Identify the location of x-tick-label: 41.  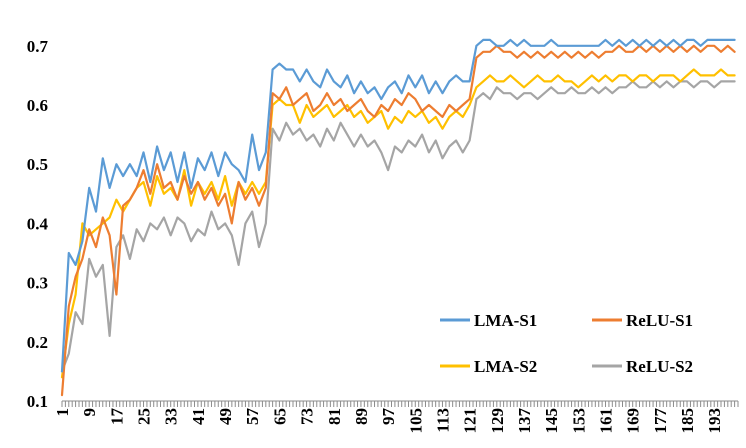
(198, 416).